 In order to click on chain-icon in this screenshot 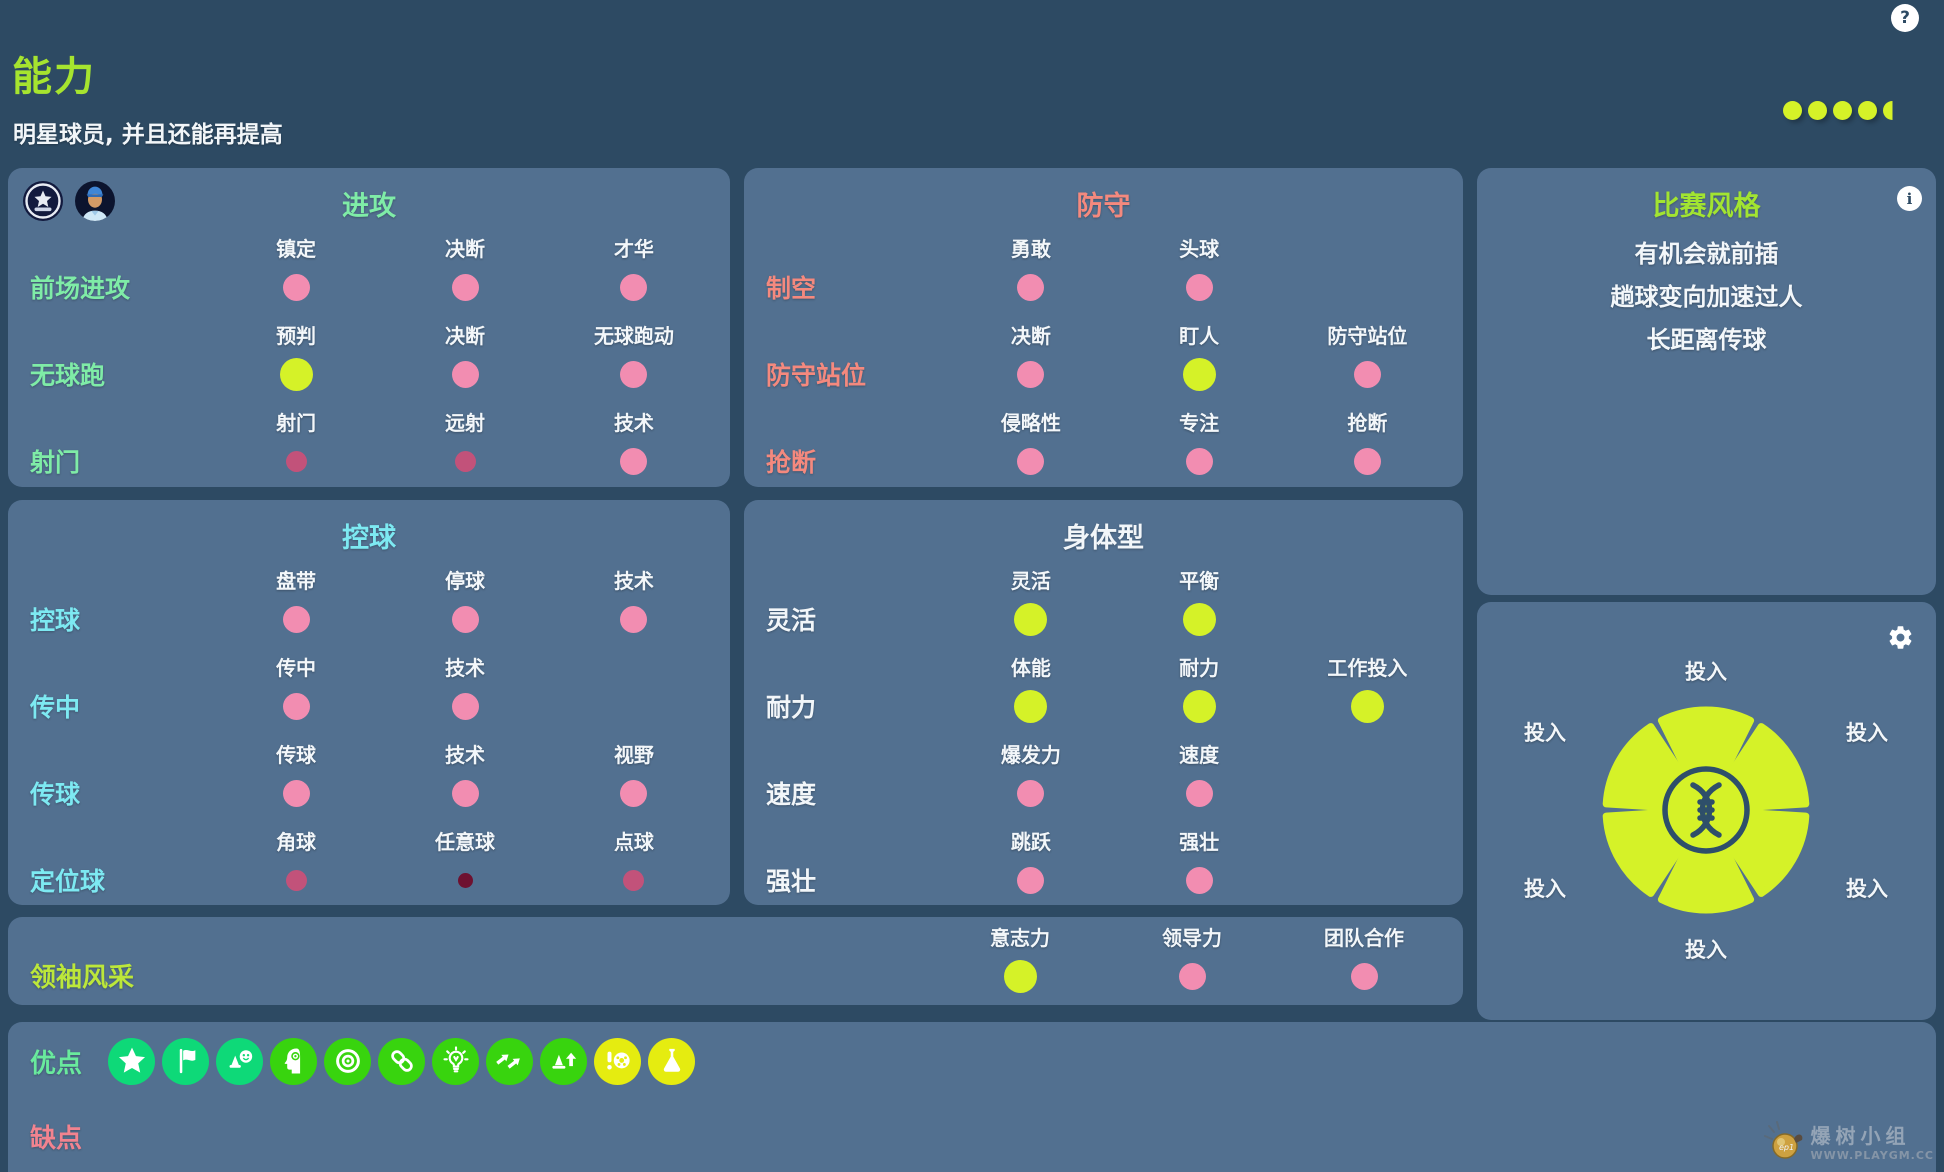, I will do `click(401, 1061)`.